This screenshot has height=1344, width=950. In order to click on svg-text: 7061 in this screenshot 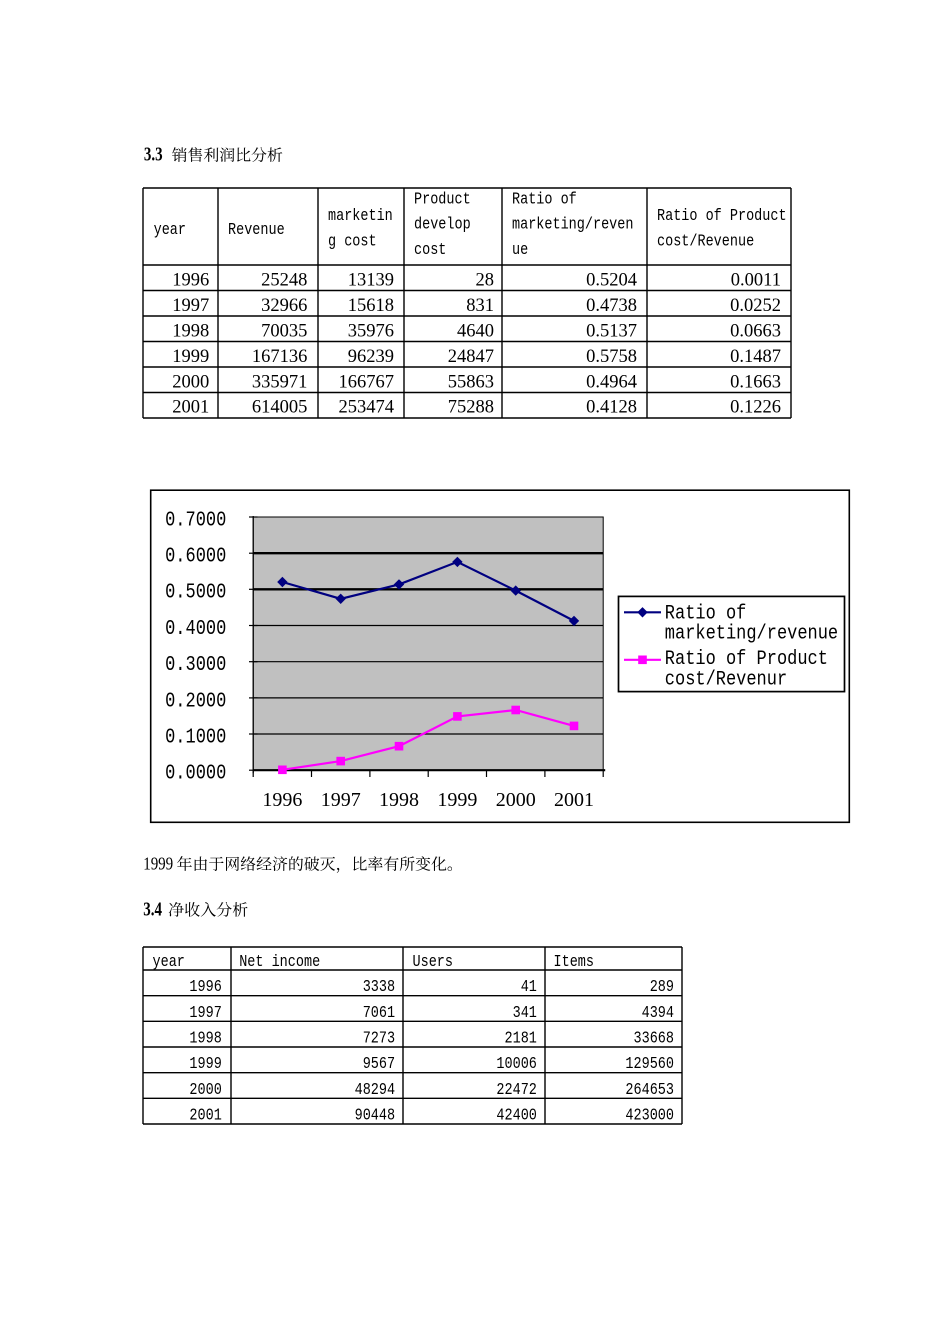, I will do `click(379, 1013)`.